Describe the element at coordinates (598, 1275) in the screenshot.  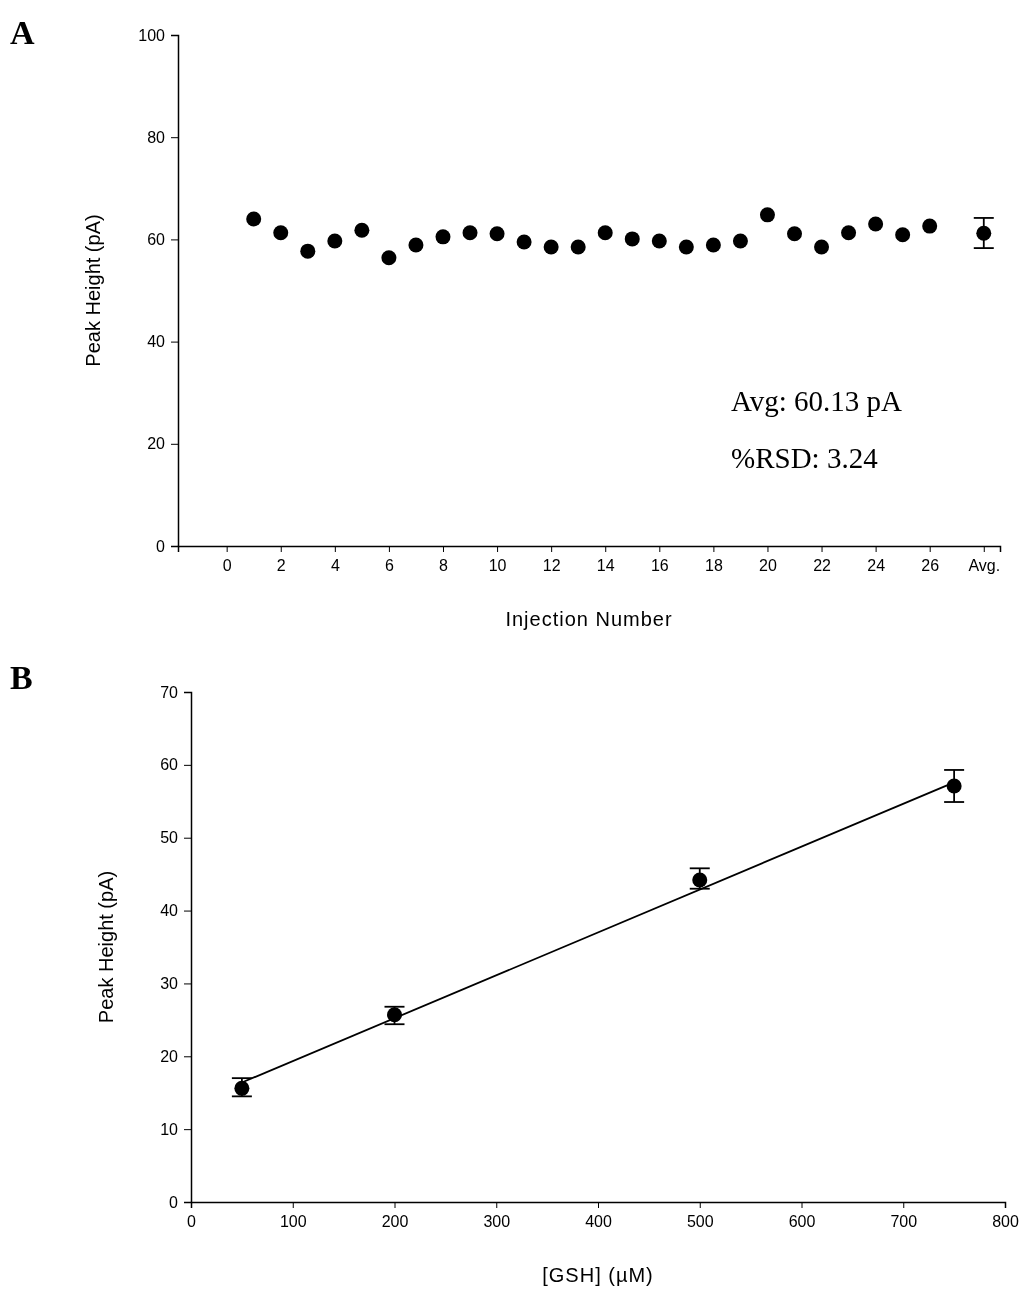
I see `x-axis-title: [GSH] (µM)` at that location.